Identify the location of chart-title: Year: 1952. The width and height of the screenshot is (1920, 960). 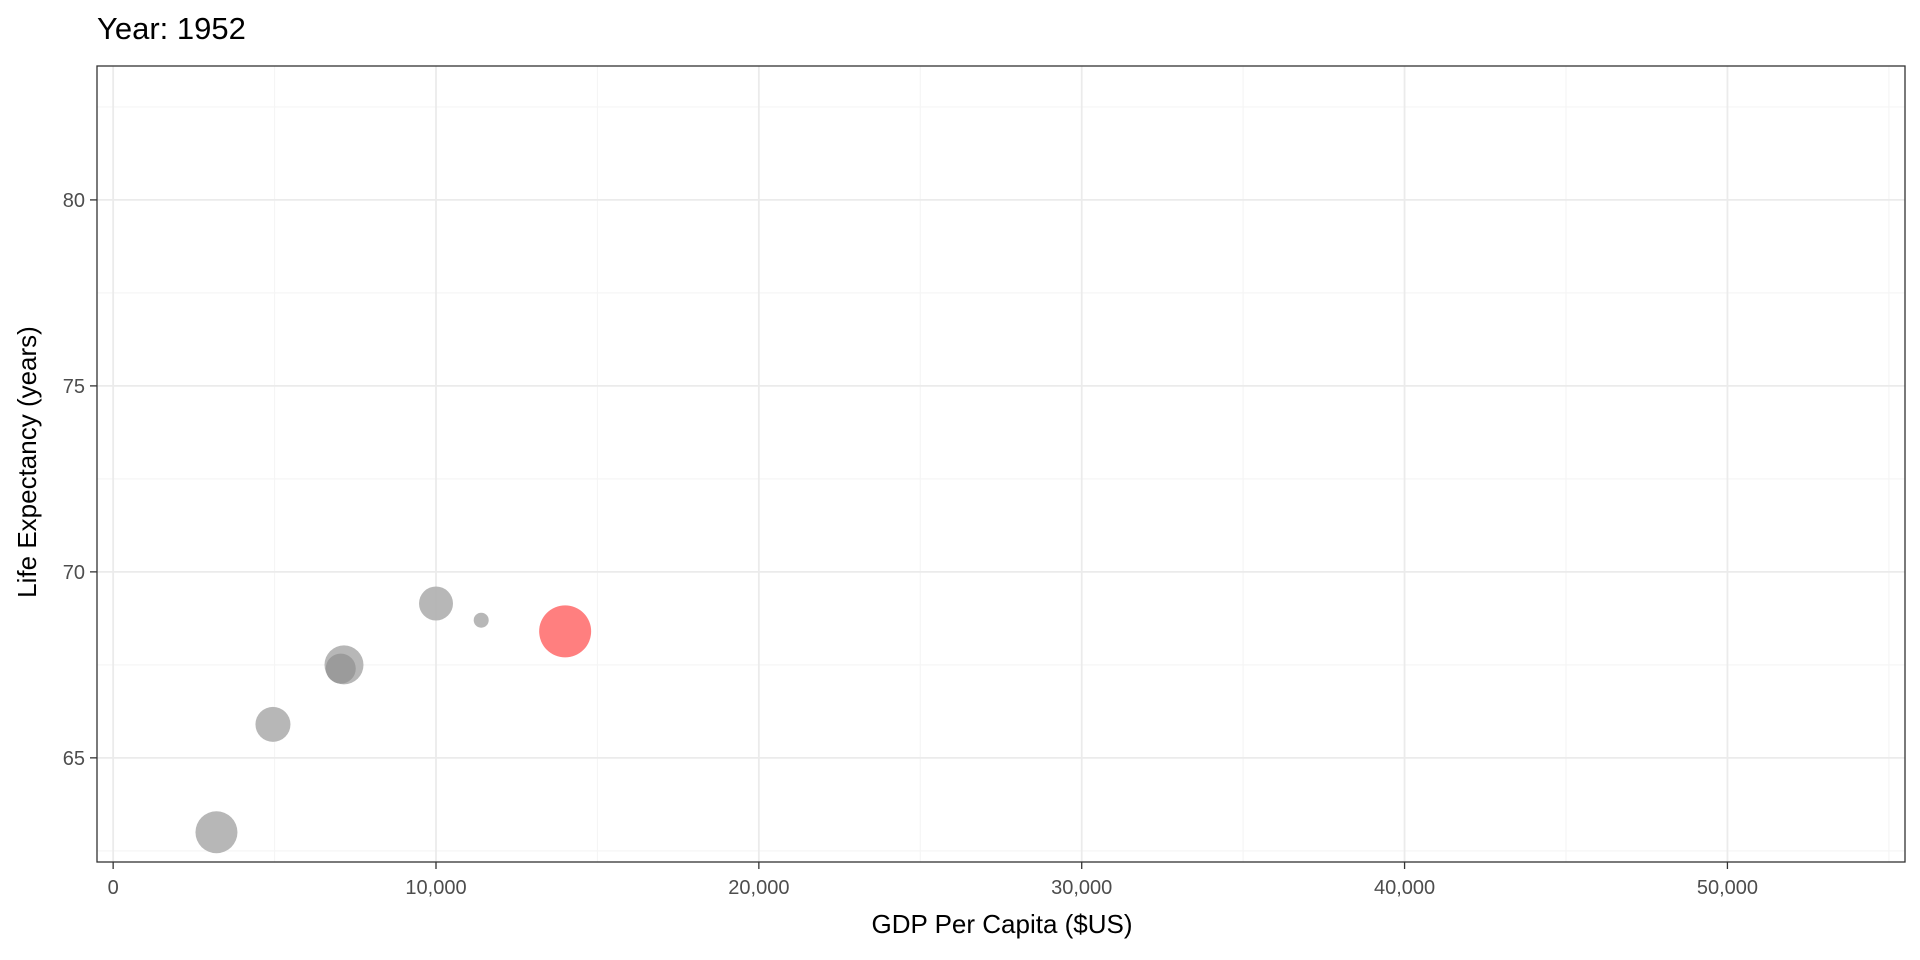
(171, 28).